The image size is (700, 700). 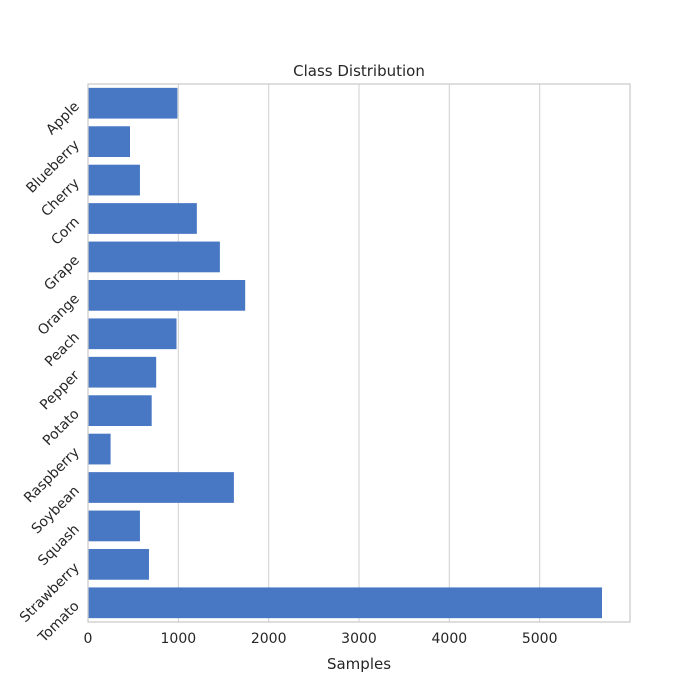 What do you see at coordinates (359, 71) in the screenshot?
I see `chart-title: Class Distribution` at bounding box center [359, 71].